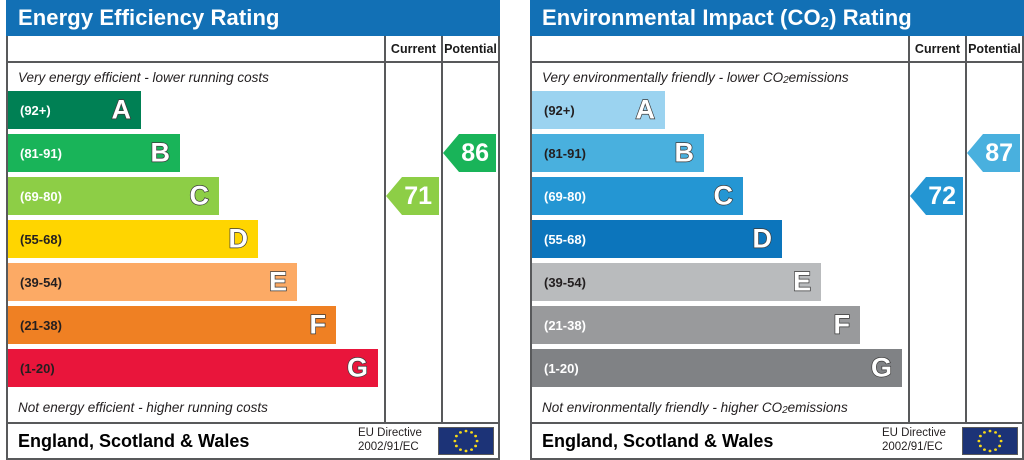  I want to click on current-rating-arrow: 71, so click(412, 196).